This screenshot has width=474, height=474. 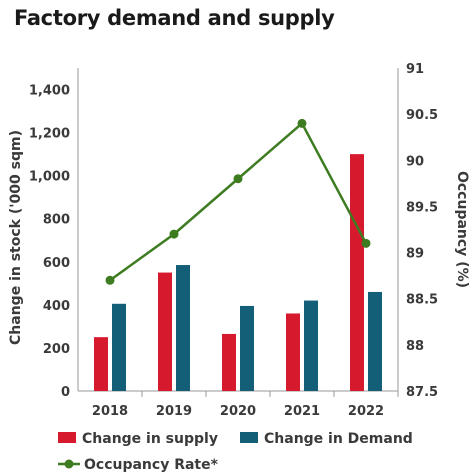 What do you see at coordinates (16, 237) in the screenshot?
I see `y-axis-title: Change in stock ('000 sqm)` at bounding box center [16, 237].